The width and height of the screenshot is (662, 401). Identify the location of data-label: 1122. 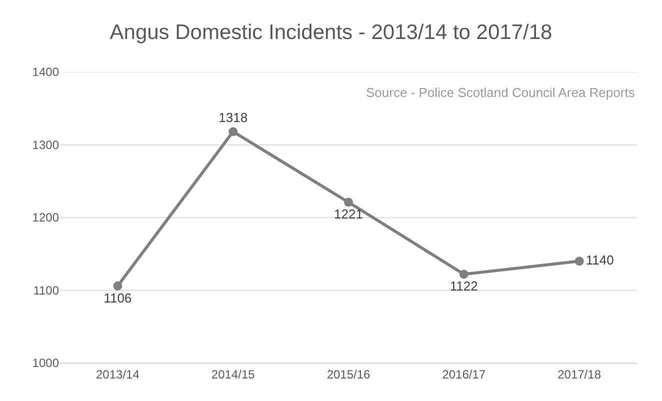
(464, 286).